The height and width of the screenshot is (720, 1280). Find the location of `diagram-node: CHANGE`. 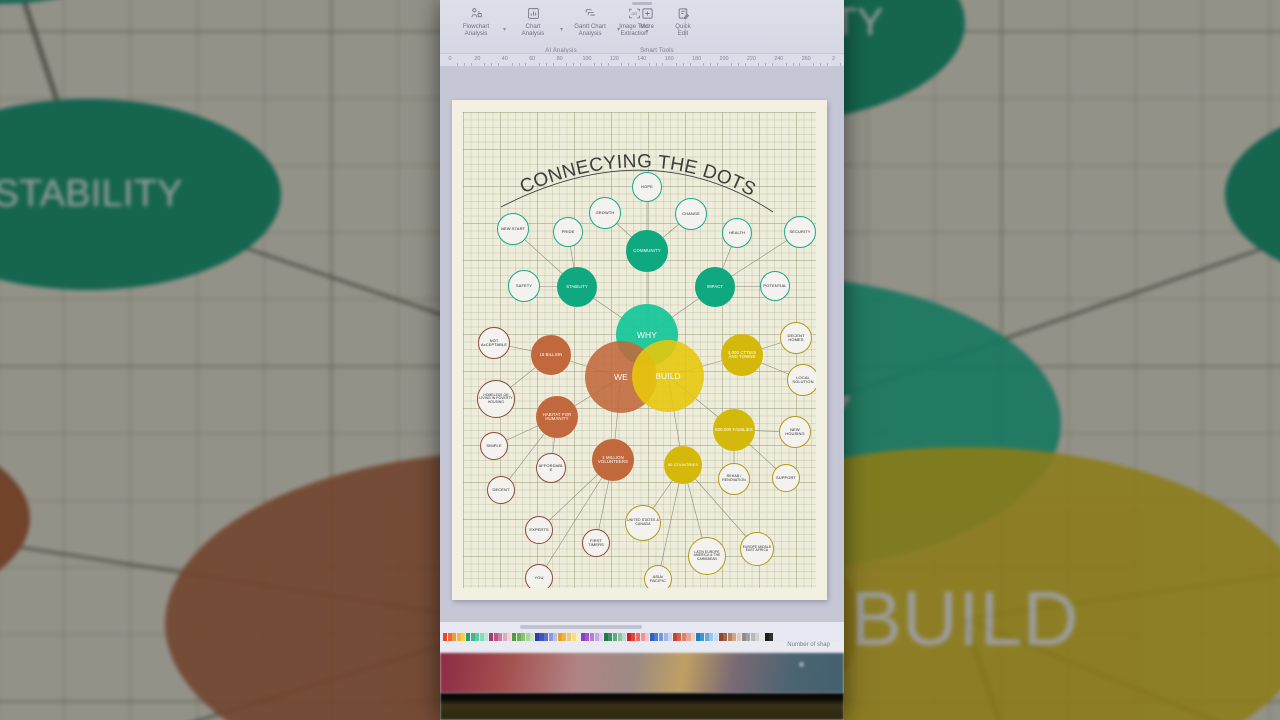

diagram-node: CHANGE is located at coordinates (691, 214).